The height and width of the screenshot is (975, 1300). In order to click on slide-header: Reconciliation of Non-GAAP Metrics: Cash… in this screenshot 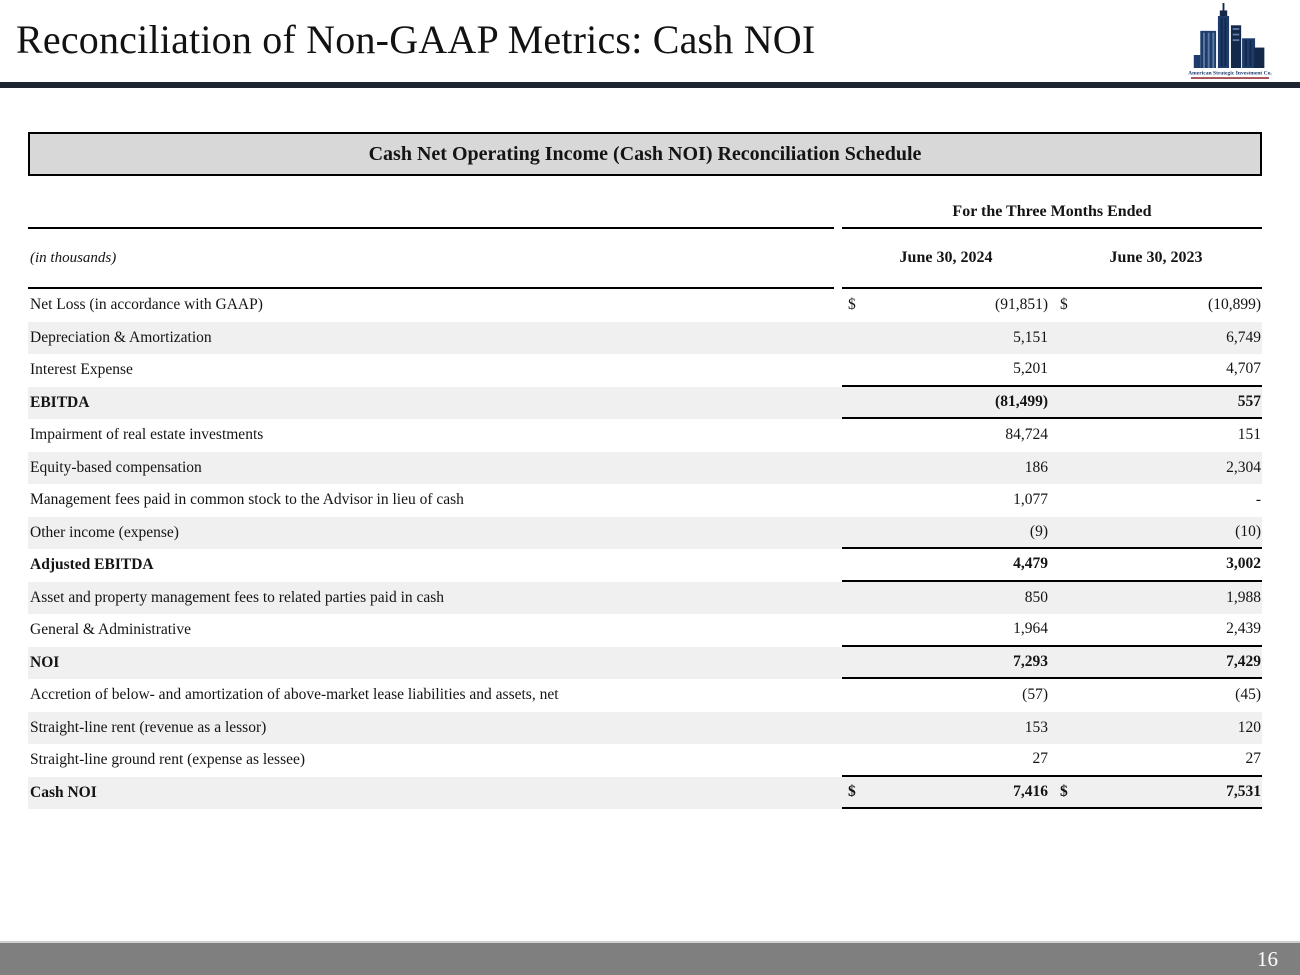, I will do `click(650, 41)`.